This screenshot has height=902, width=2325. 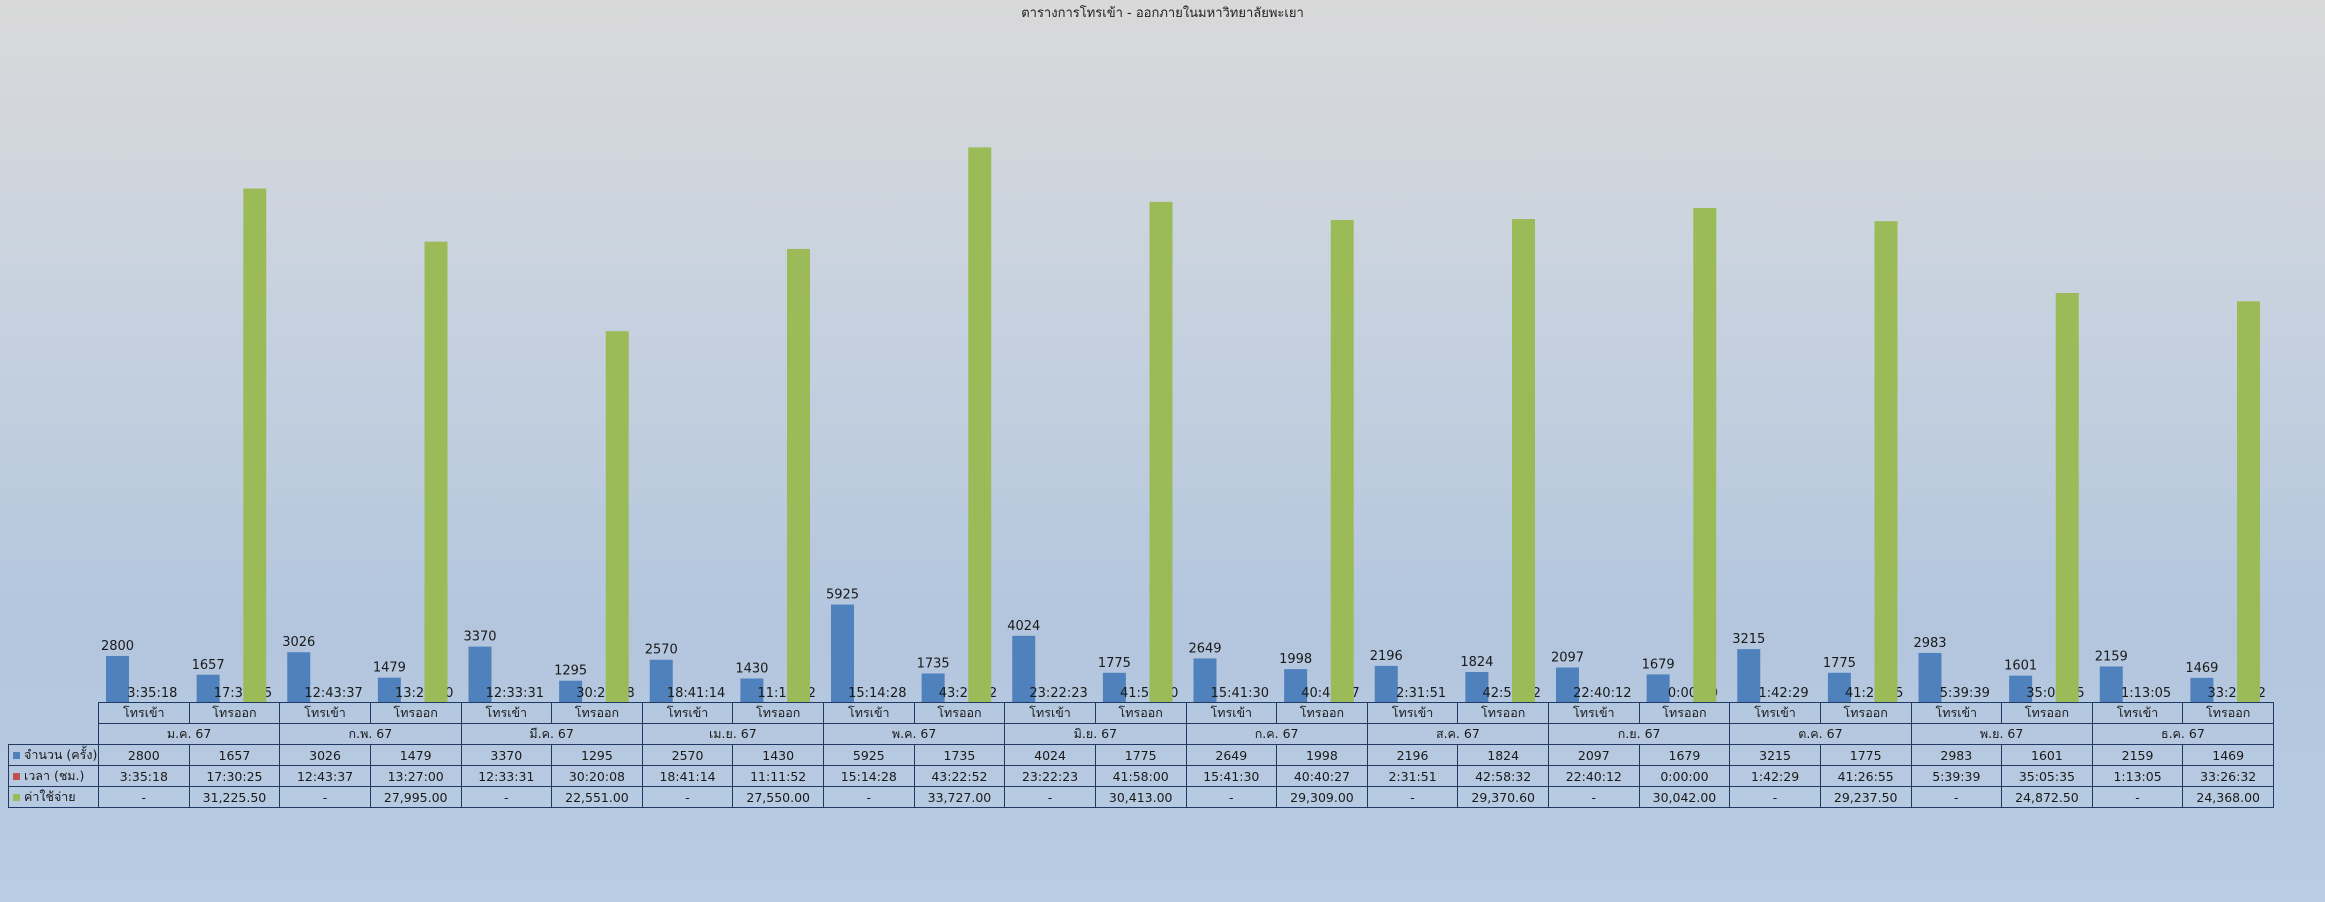 What do you see at coordinates (117, 646) in the screenshot?
I see `count-data-label: 2800` at bounding box center [117, 646].